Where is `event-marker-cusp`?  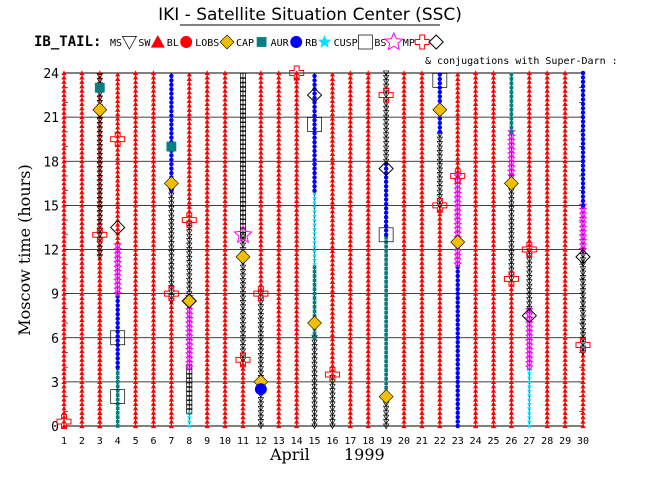 event-marker-cusp is located at coordinates (118, 338).